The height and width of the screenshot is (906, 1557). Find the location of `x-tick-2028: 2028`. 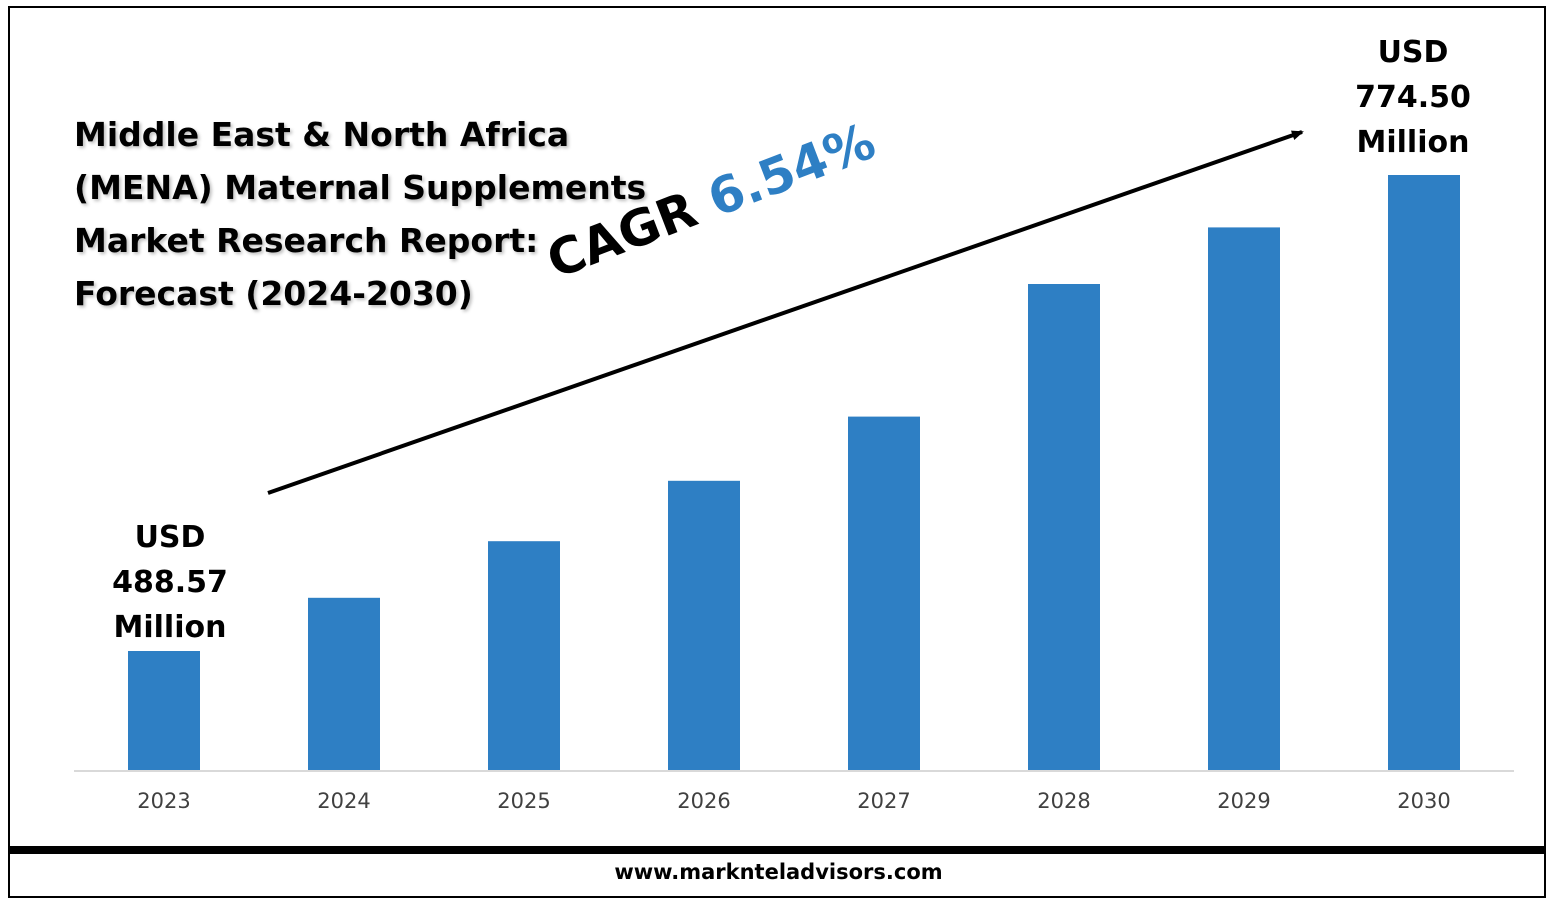

x-tick-2028: 2028 is located at coordinates (1063, 801).